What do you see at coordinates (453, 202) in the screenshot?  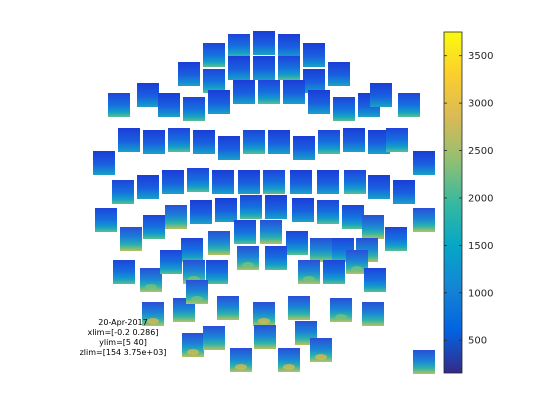 I see `colorbar-gradient` at bounding box center [453, 202].